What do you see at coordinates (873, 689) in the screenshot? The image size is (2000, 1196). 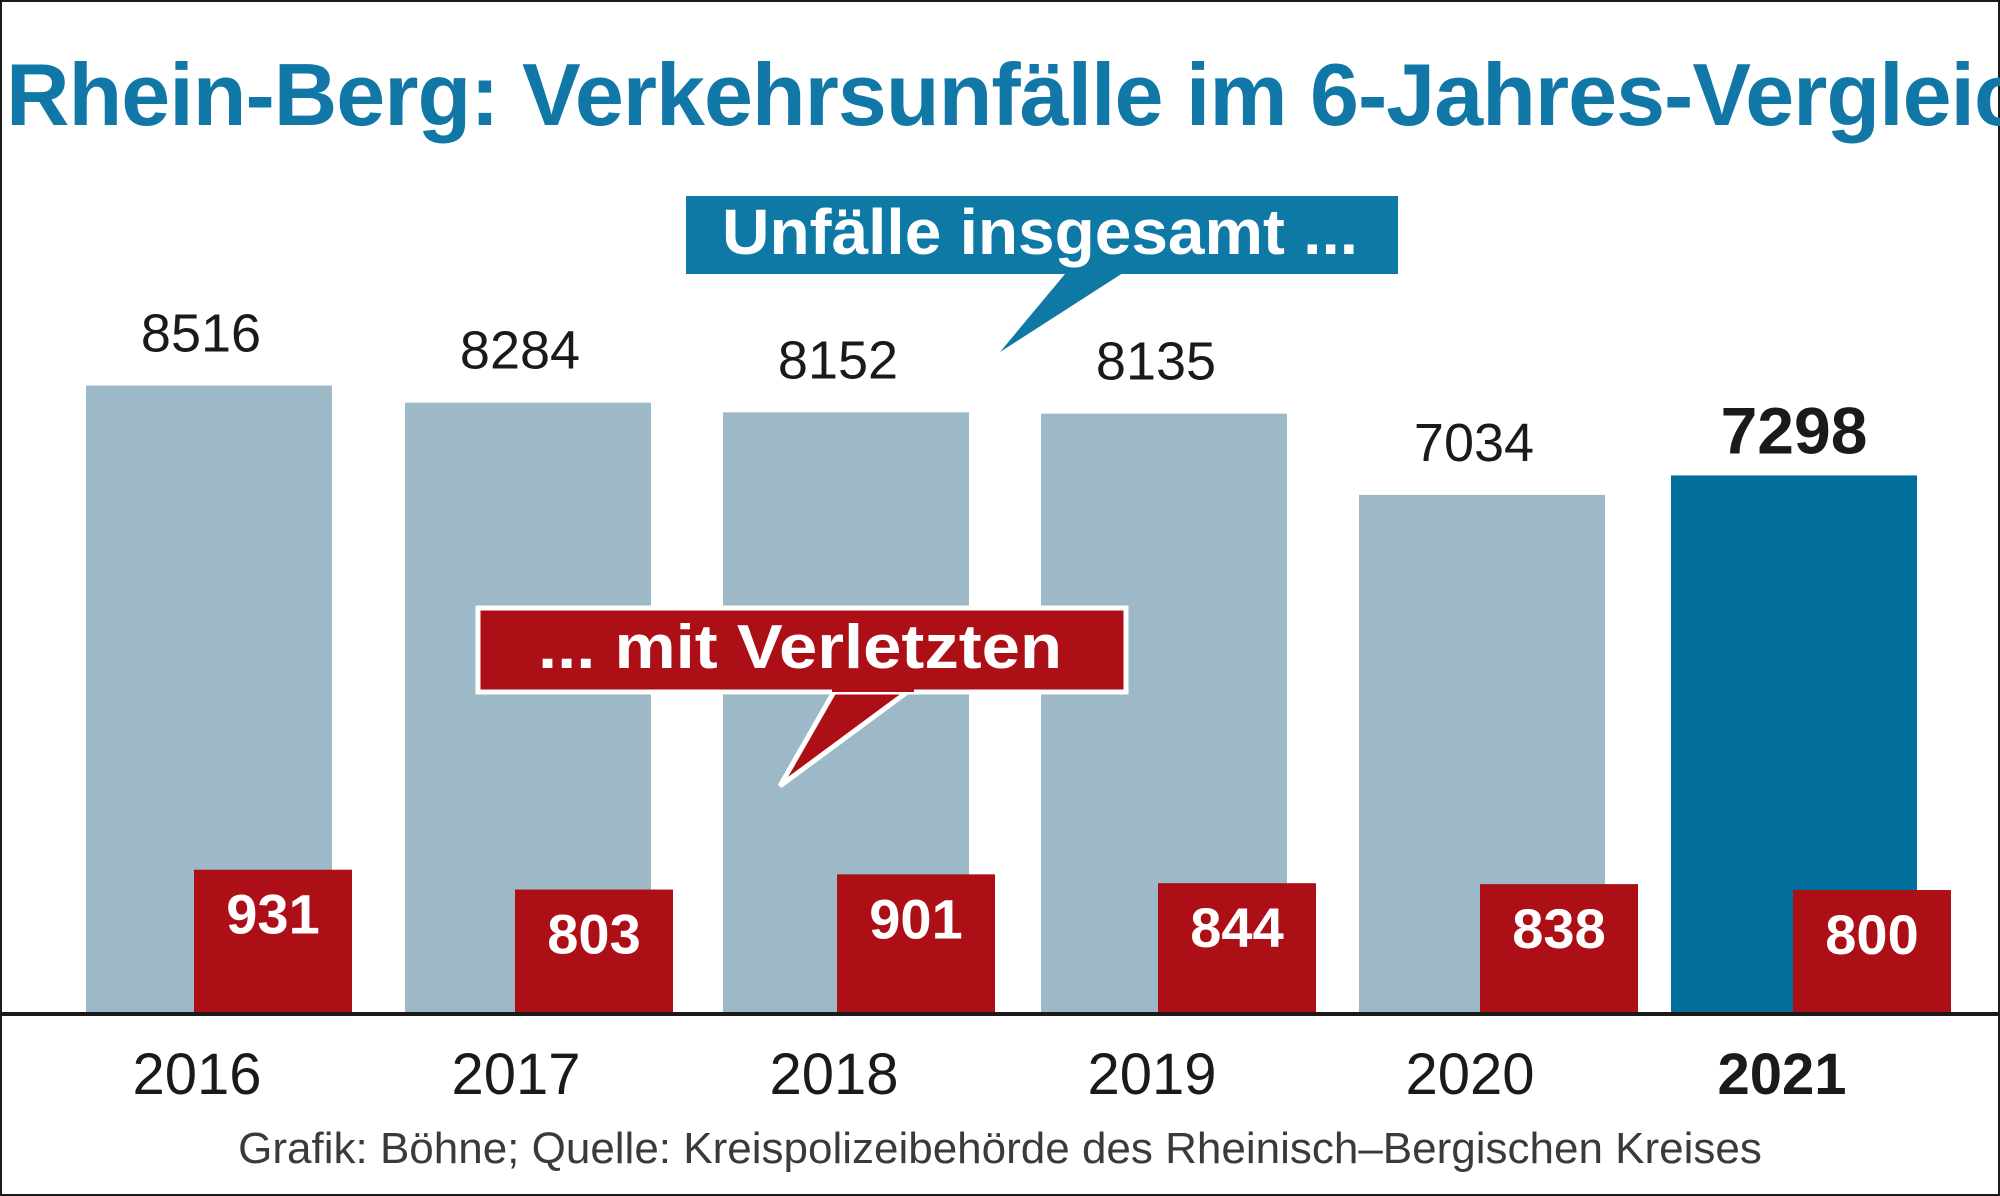 I see `callout-injured-joint` at bounding box center [873, 689].